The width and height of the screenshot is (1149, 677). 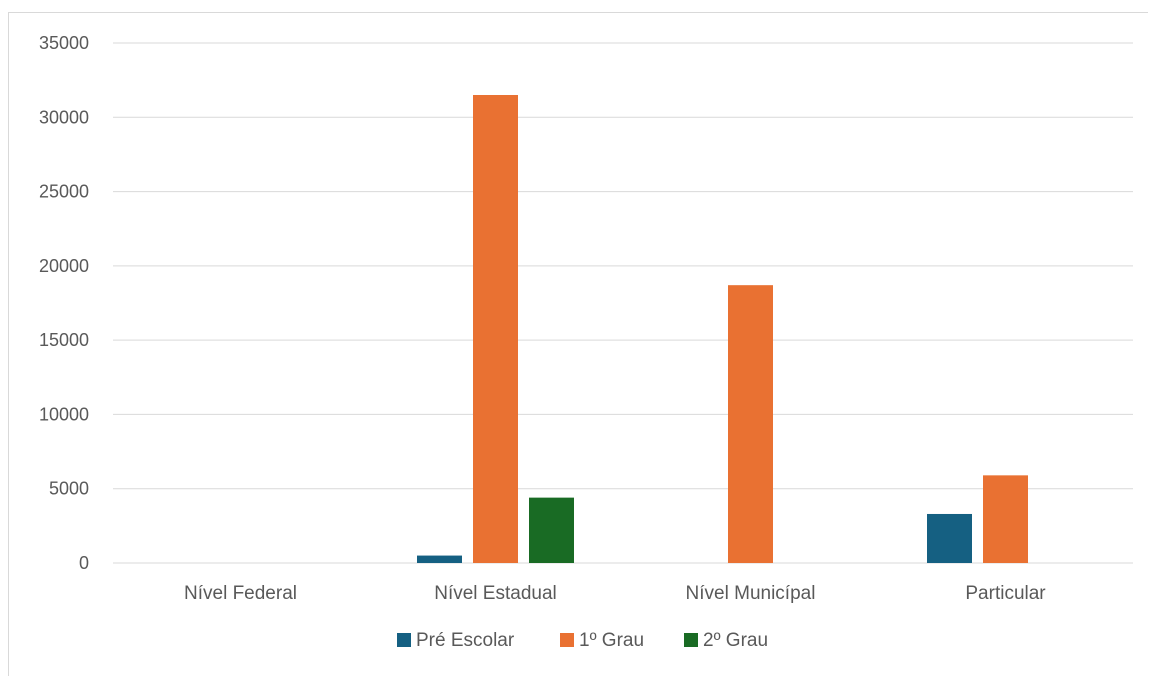 What do you see at coordinates (69, 489) in the screenshot?
I see `y-tick-label: 5000` at bounding box center [69, 489].